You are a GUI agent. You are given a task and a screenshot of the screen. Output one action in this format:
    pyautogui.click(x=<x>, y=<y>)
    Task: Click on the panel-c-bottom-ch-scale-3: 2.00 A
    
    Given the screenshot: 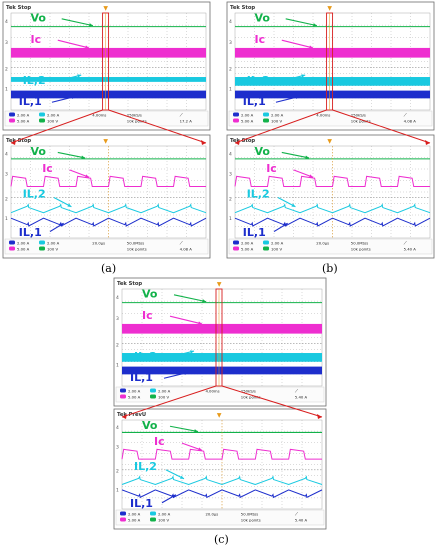 What is the action you would take?
    pyautogui.click(x=164, y=514)
    